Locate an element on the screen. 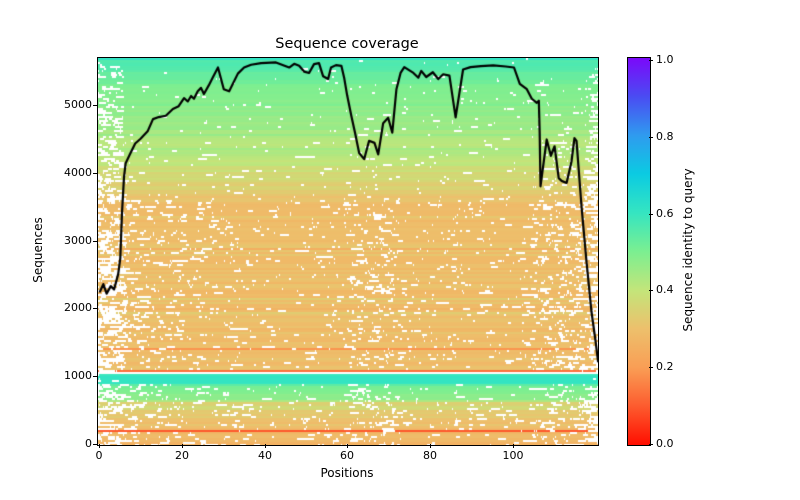 Image resolution: width=800 pixels, height=500 pixels. colorbar is located at coordinates (639, 251).